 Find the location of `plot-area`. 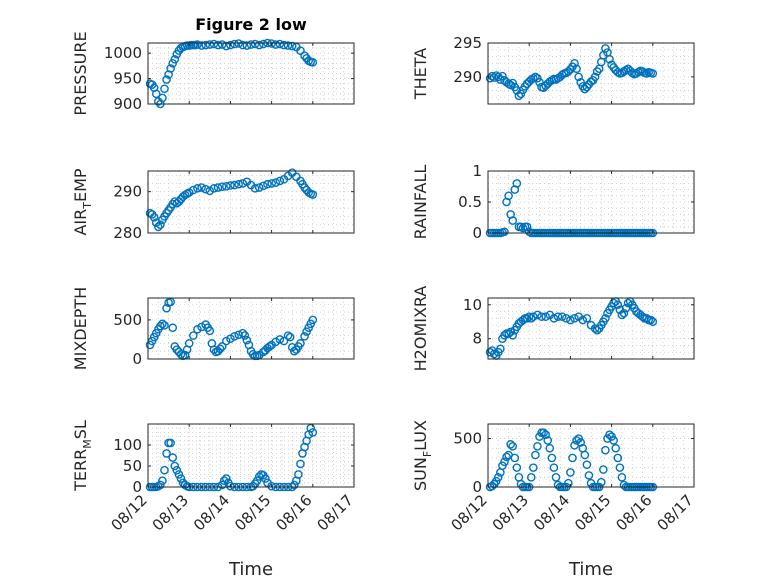

plot-area is located at coordinates (591, 202).